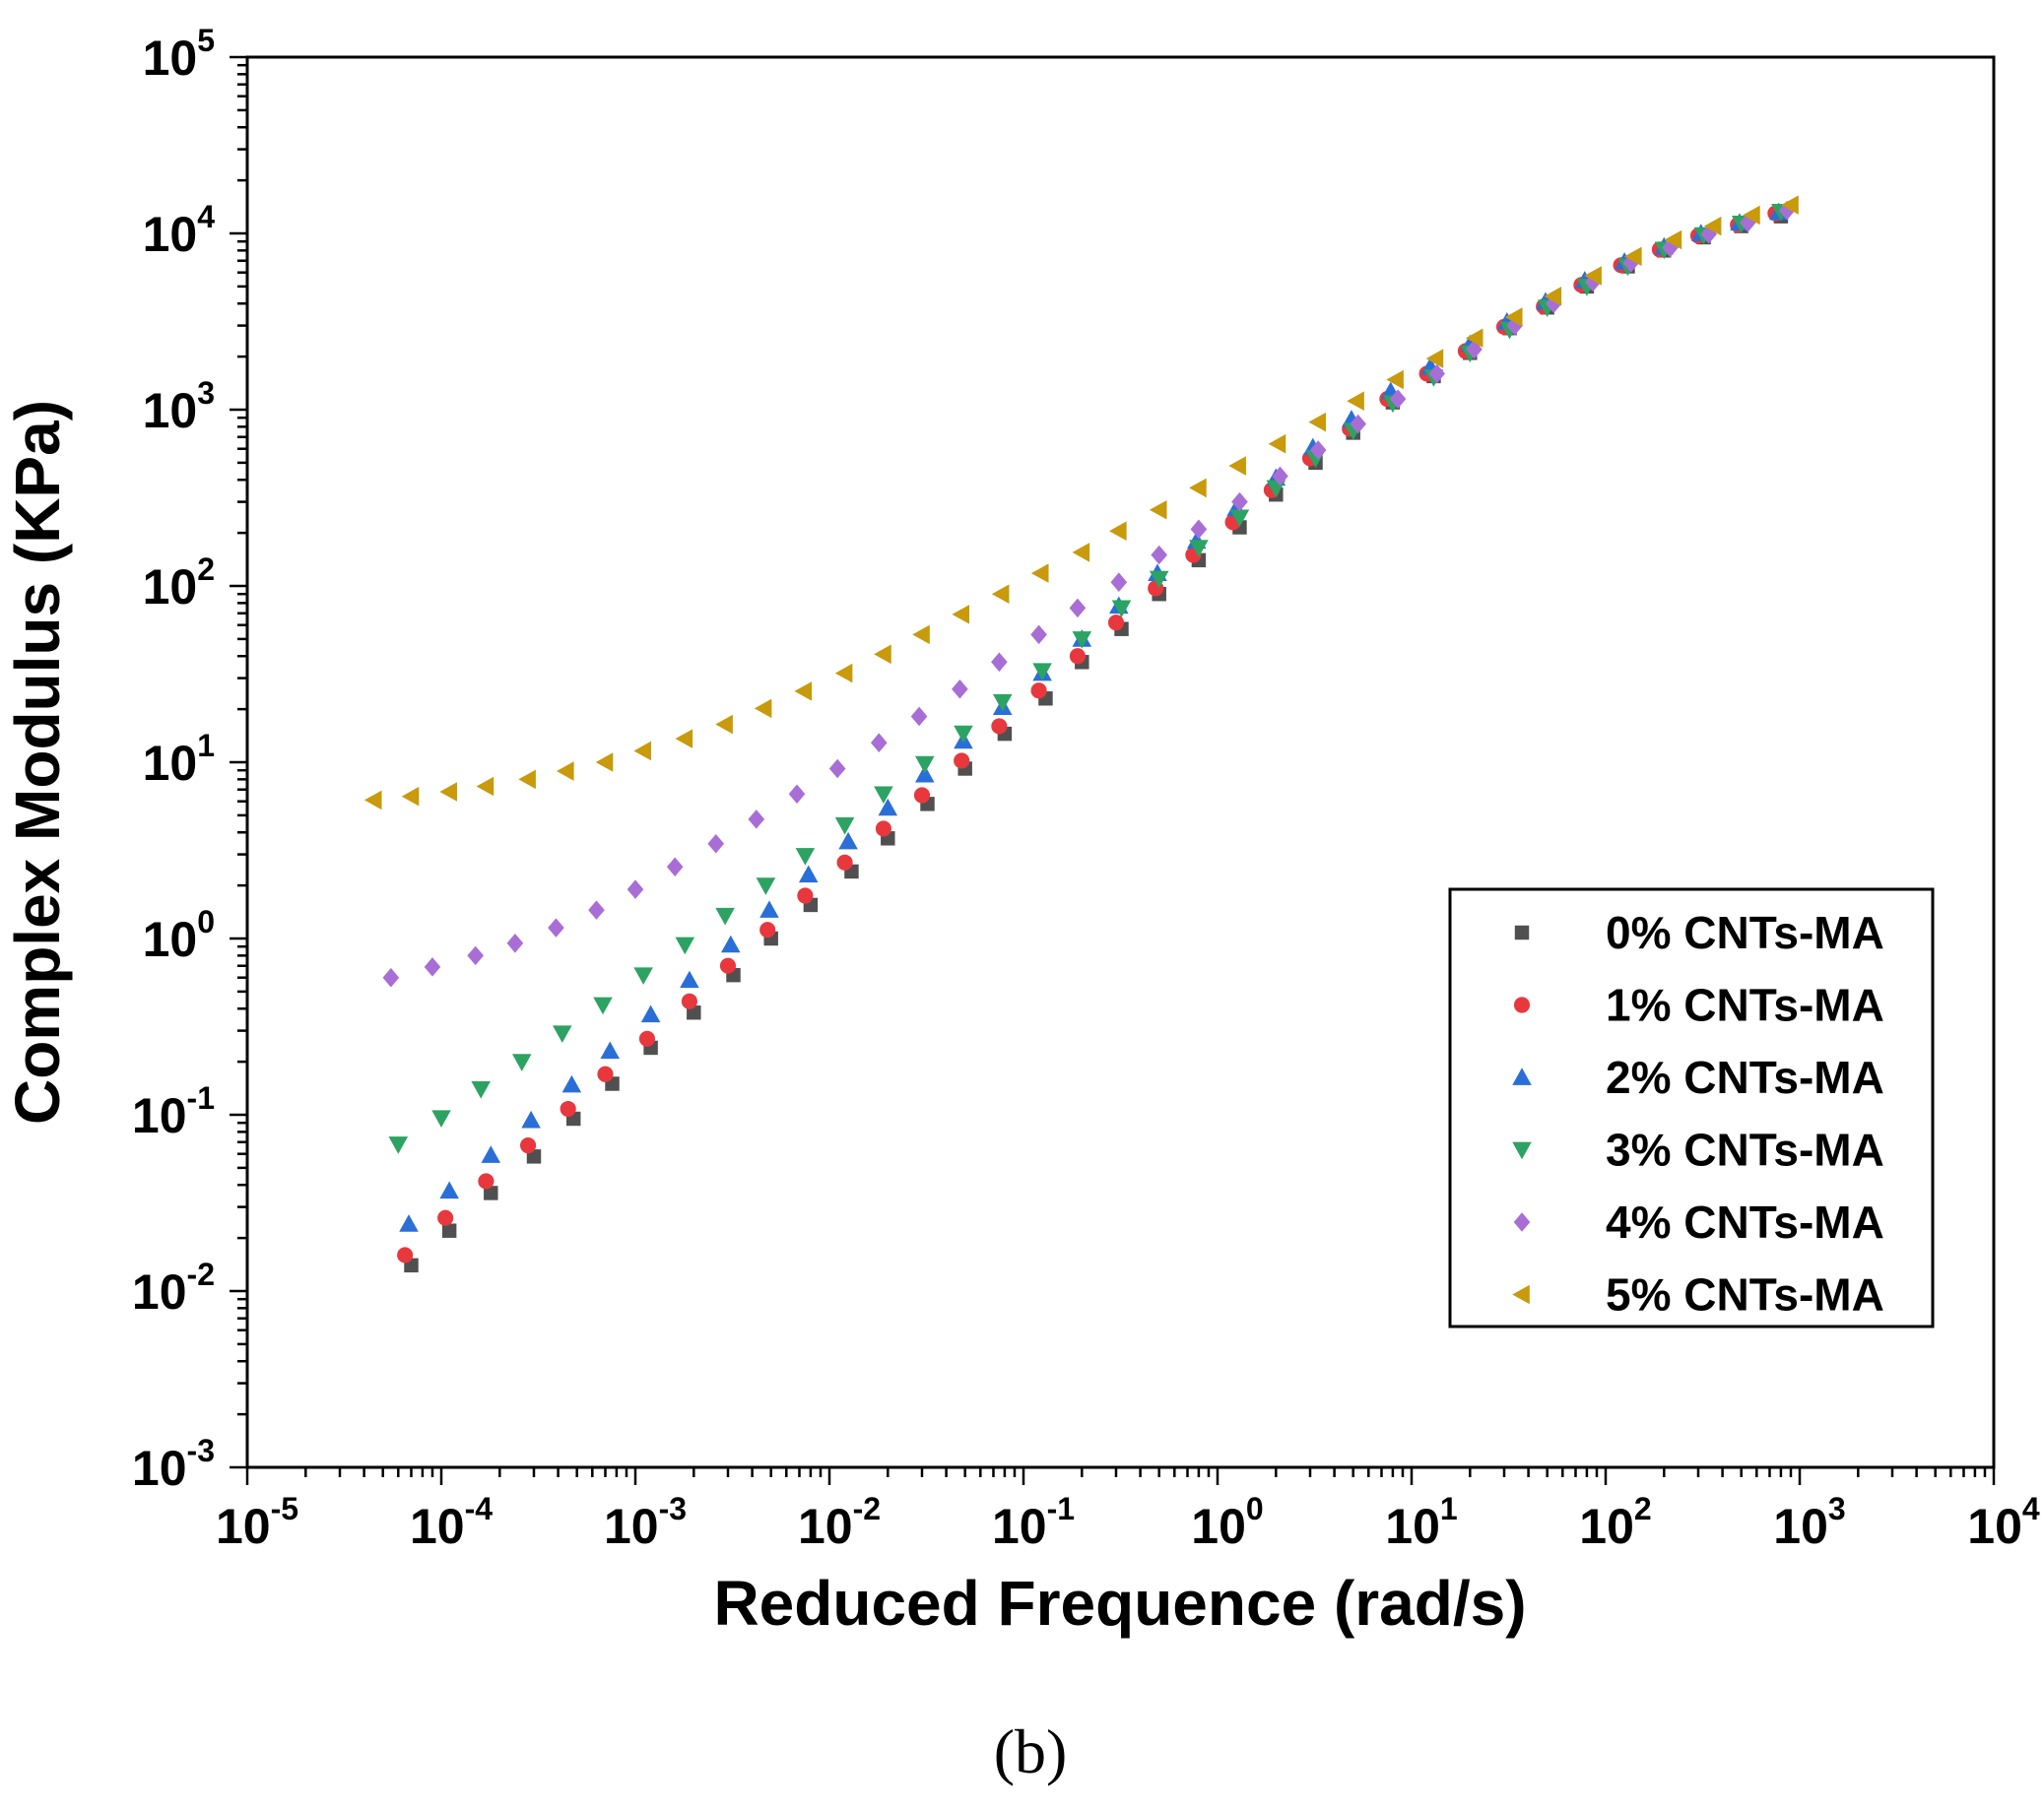 The image size is (2044, 1813). What do you see at coordinates (1128, 1522) in the screenshot?
I see `x-tick-labels: 10⁻⁵ 10⁻⁴ 10⁻³ 10⁻² 10⁻¹ 10⁰ 10¹ 10² 10³ 10⁴` at bounding box center [1128, 1522].